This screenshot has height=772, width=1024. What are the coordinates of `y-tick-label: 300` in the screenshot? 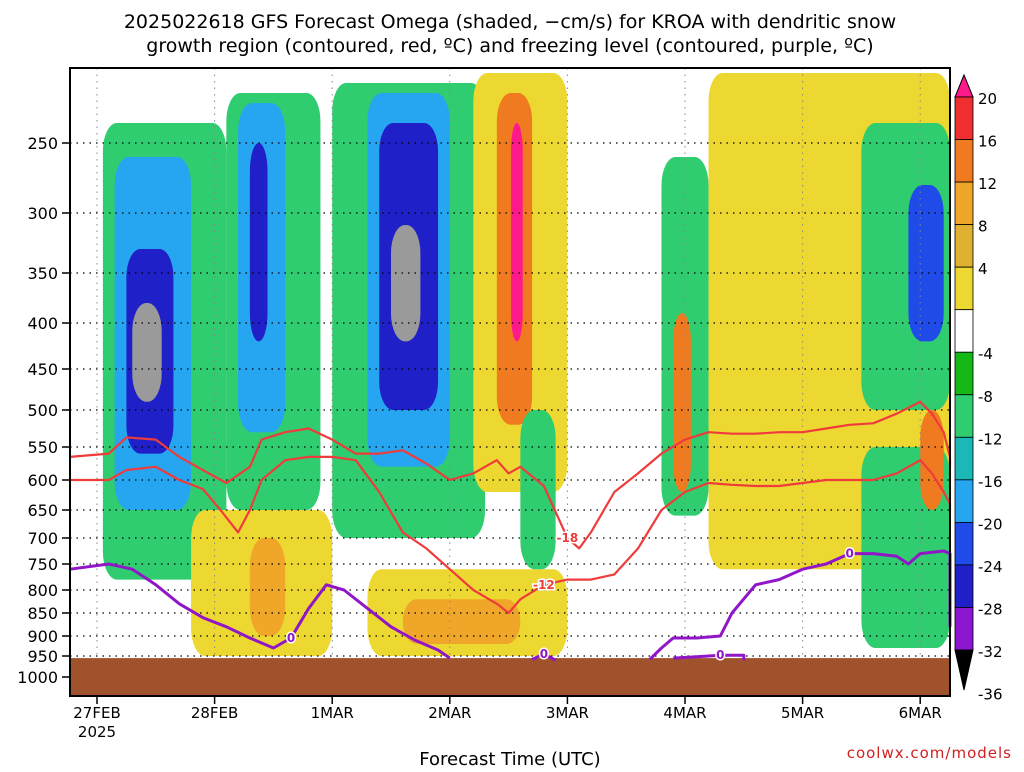 It's located at (42, 213).